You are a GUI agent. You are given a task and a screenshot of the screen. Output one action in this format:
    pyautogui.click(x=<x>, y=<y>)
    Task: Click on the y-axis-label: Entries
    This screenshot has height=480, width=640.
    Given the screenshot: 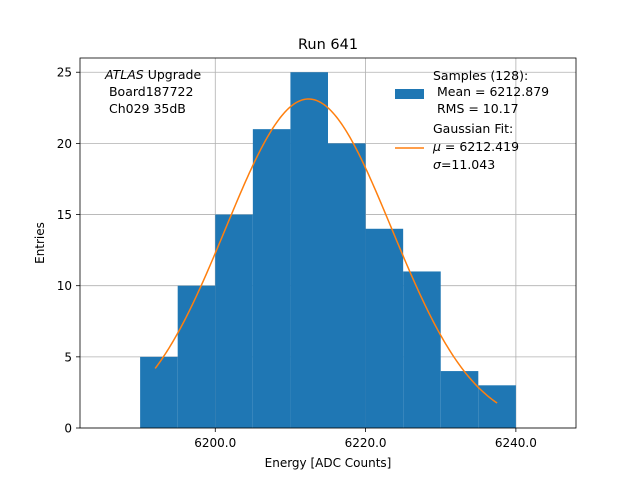 What is the action you would take?
    pyautogui.click(x=40, y=243)
    